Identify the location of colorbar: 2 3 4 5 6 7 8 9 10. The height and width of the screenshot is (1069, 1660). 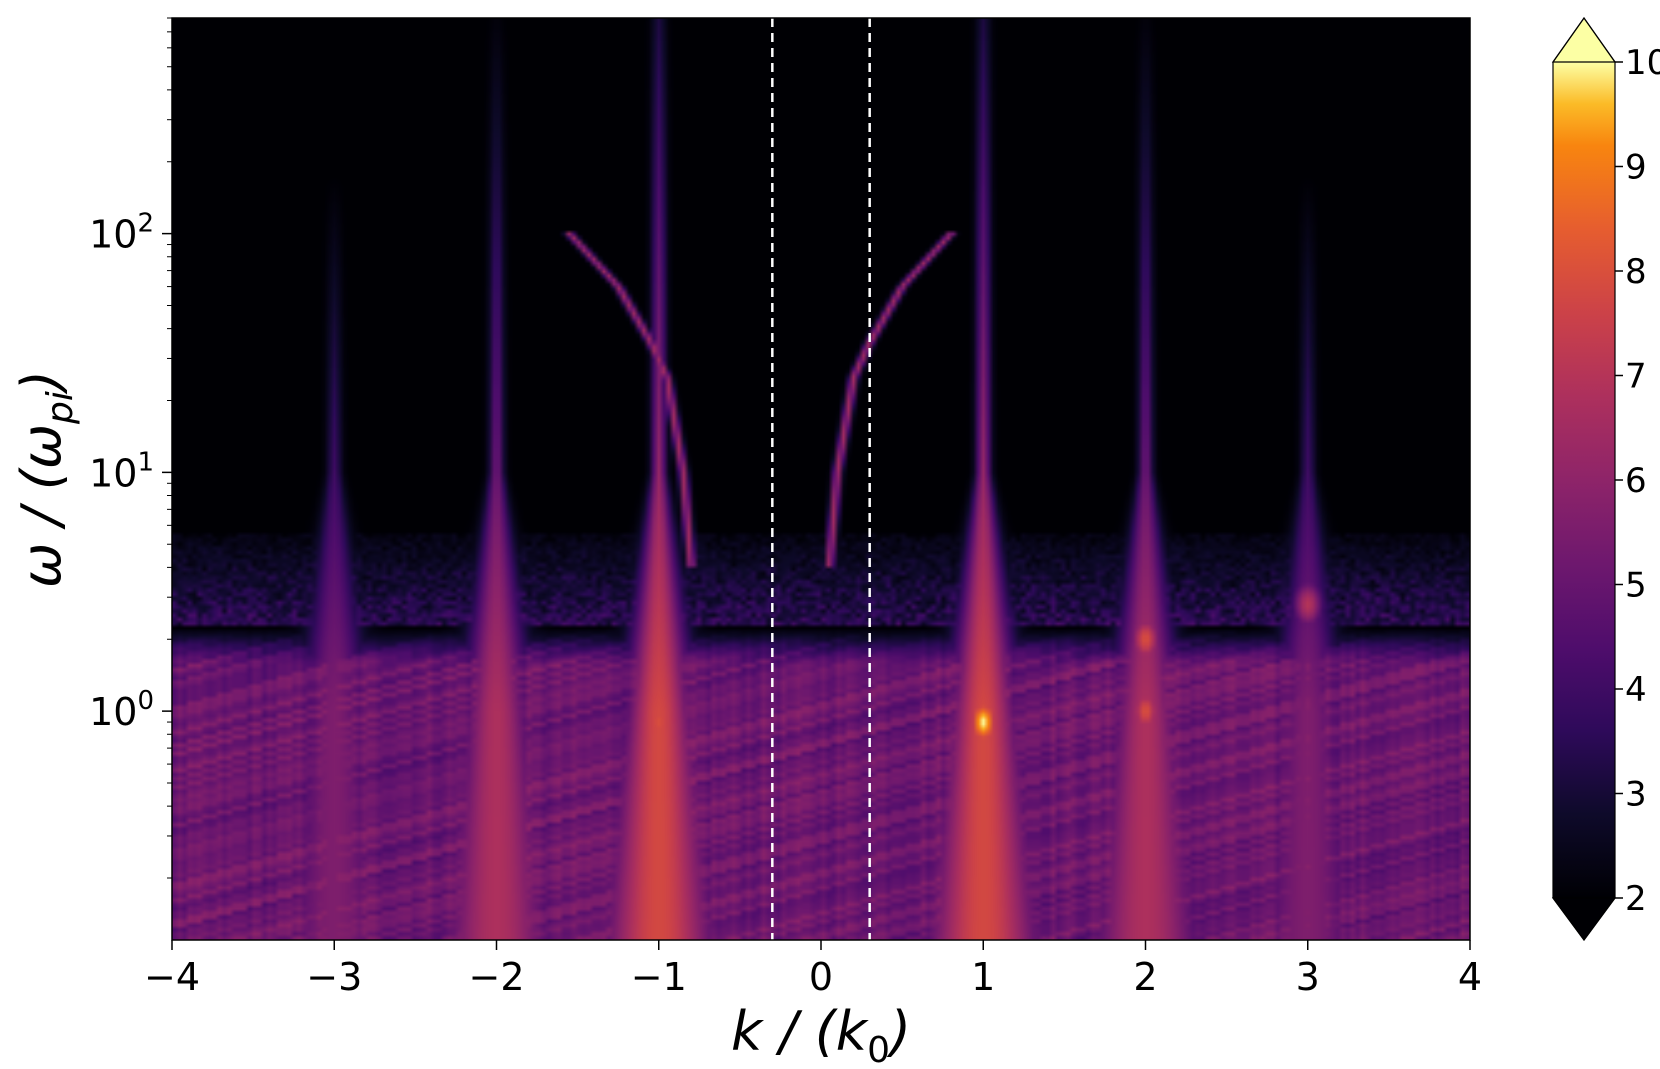
(1605, 479).